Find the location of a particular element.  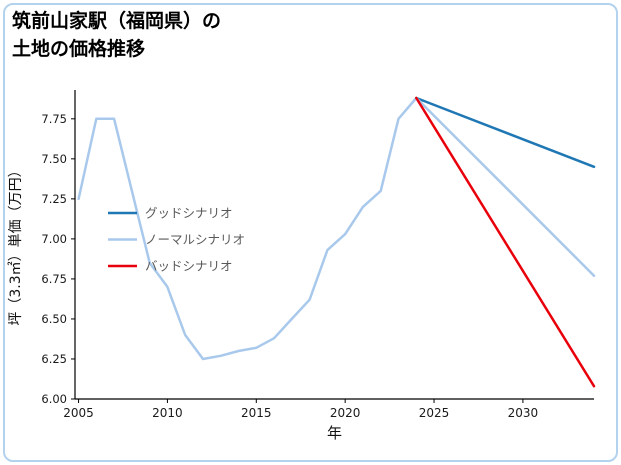

x-tick-label: 2010 is located at coordinates (167, 413).